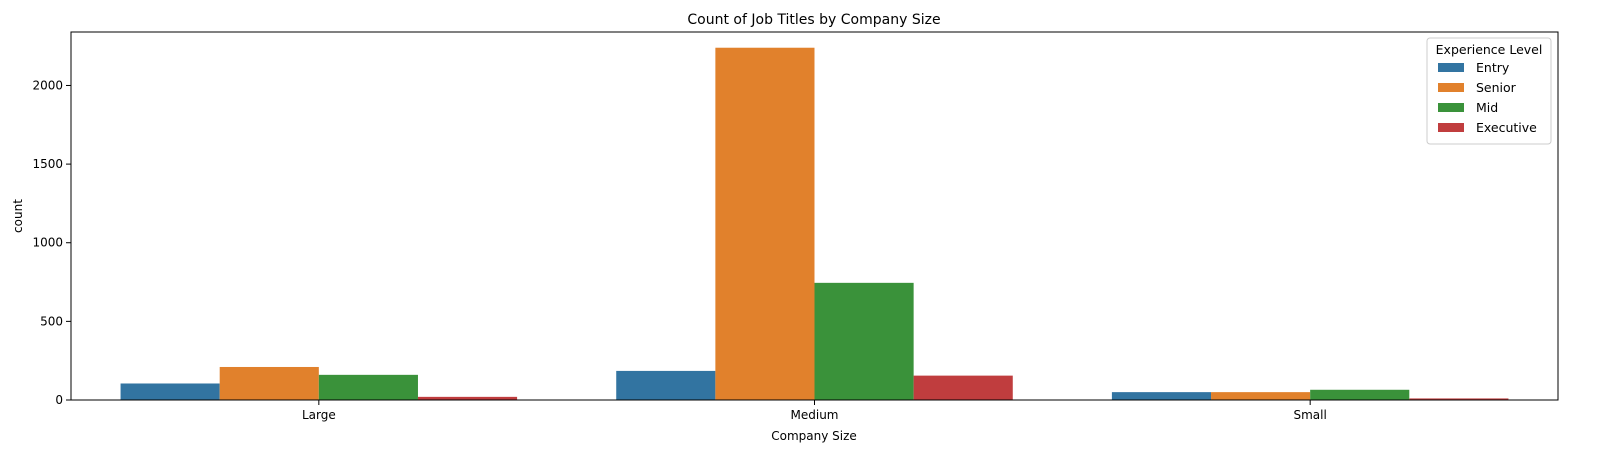  I want to click on bar-mid-small, so click(1360, 394).